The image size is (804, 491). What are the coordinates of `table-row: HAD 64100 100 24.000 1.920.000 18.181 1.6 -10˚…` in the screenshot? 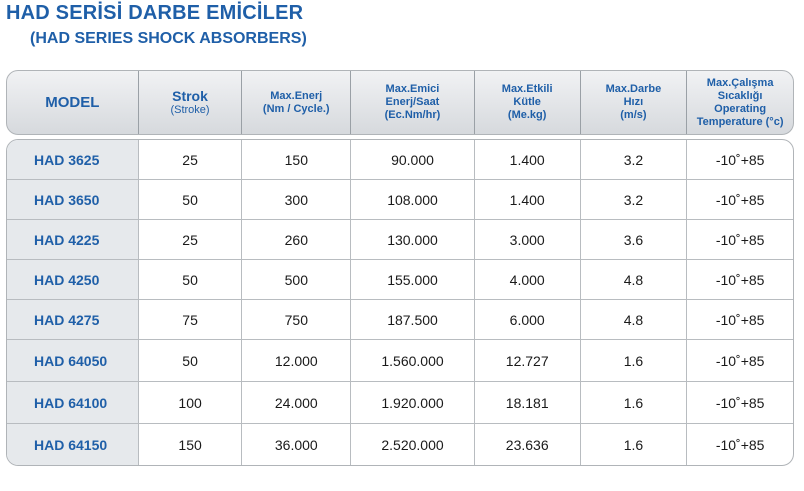 It's located at (400, 402).